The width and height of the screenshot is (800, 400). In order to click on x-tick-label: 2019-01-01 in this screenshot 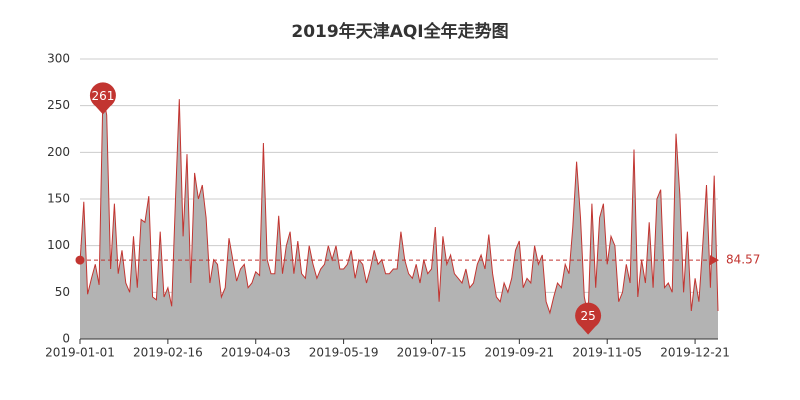, I will do `click(80, 353)`.